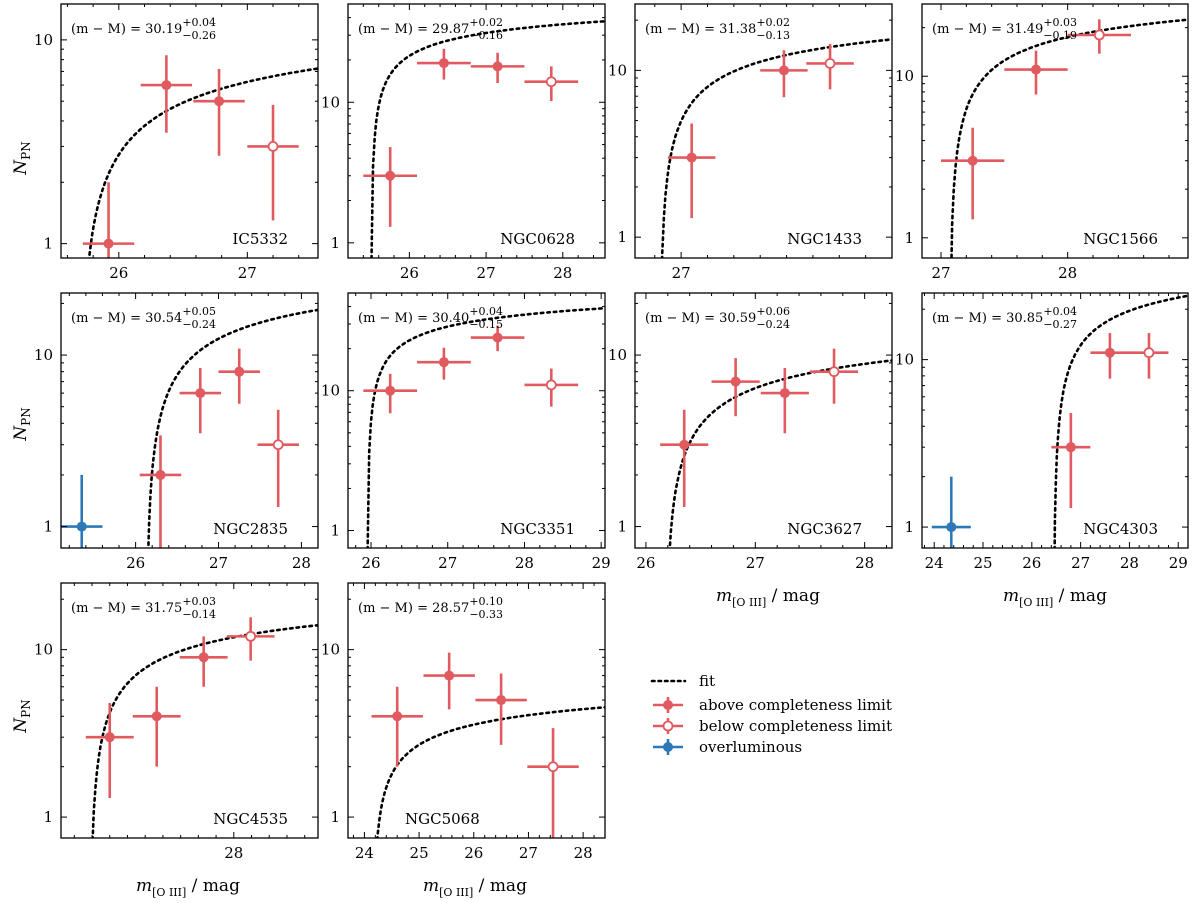  Describe the element at coordinates (430, 318) in the screenshot. I see `distance-modulus: (m − M) = 30.40+0.04 −0.15` at that location.